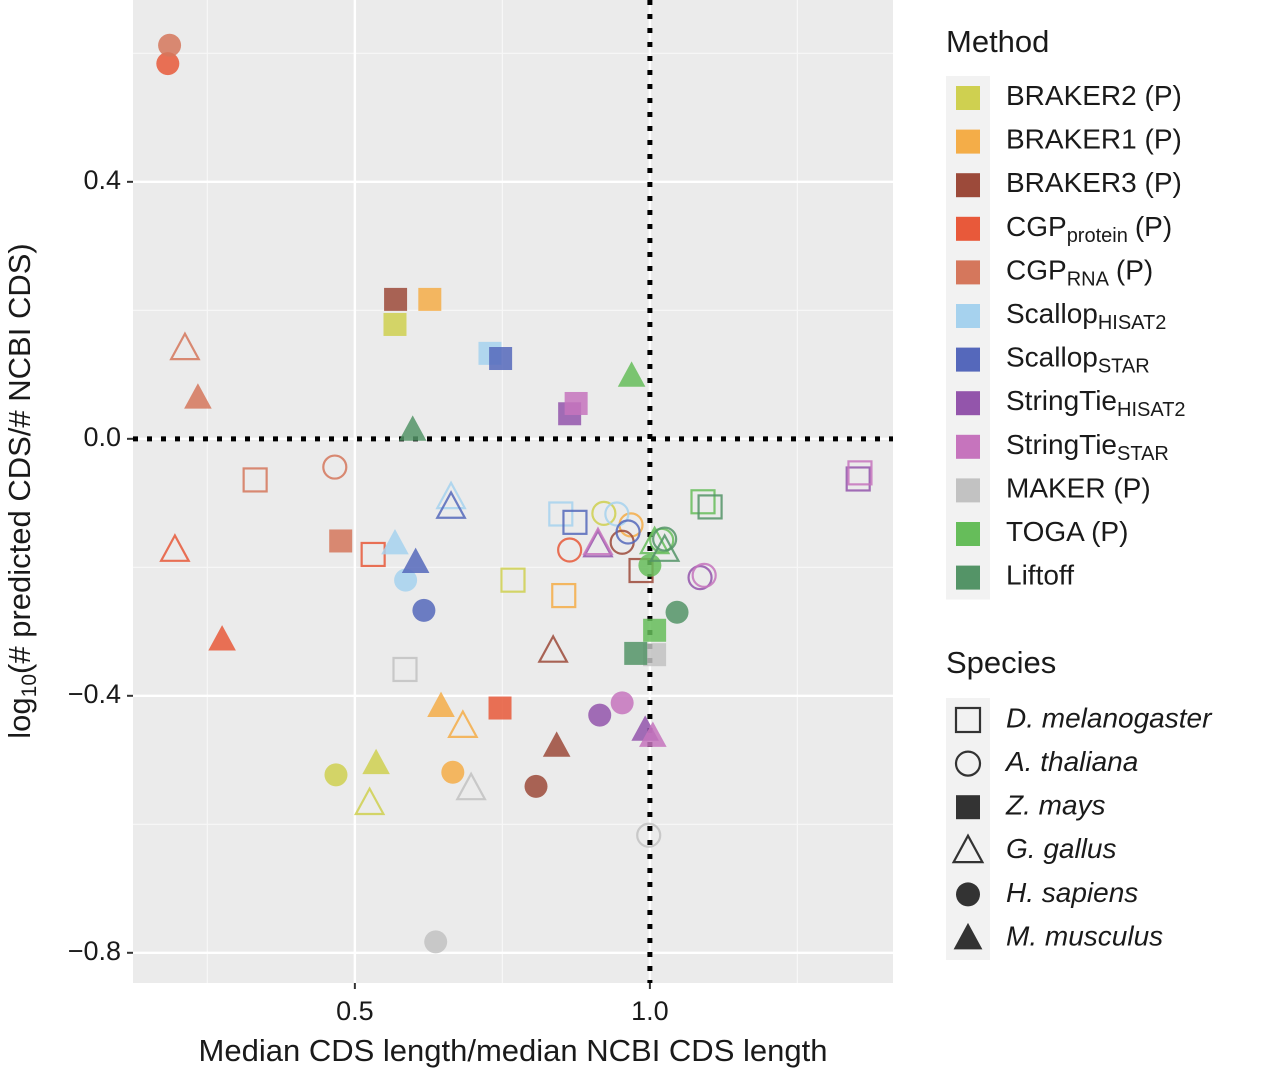 The width and height of the screenshot is (1280, 1073). I want to click on legend-label: StringTieSTAR, so click(1087, 447).